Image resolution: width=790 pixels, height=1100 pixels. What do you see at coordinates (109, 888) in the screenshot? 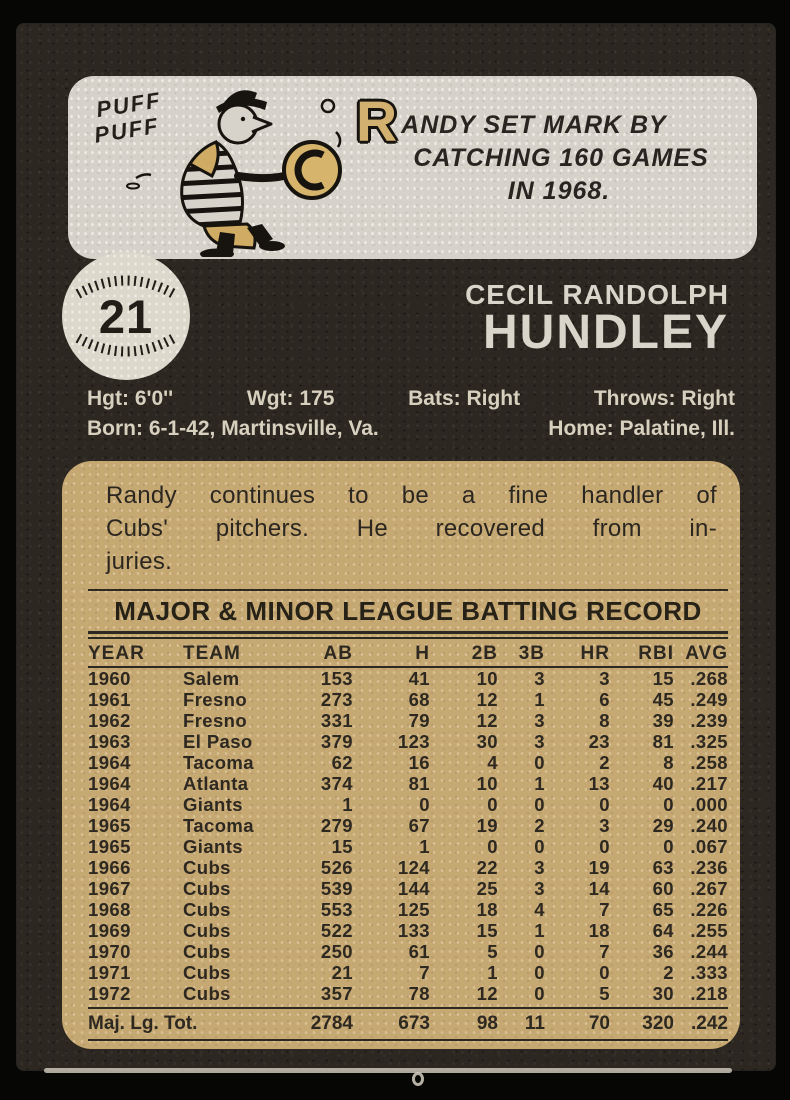
I see `year-cell: 1967` at bounding box center [109, 888].